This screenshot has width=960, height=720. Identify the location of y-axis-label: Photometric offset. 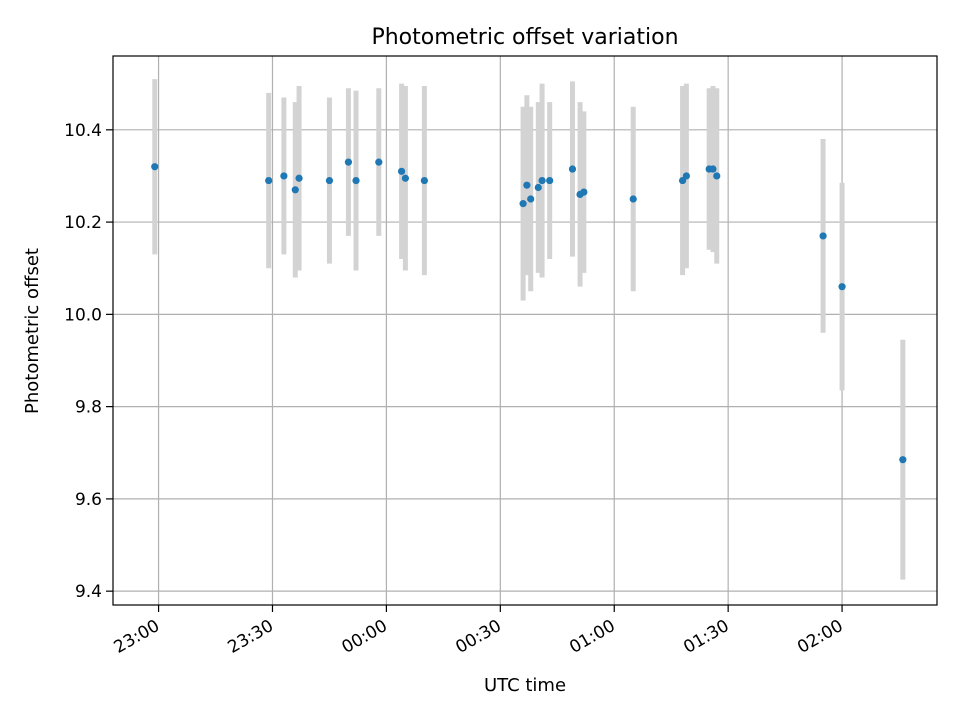
(32, 331).